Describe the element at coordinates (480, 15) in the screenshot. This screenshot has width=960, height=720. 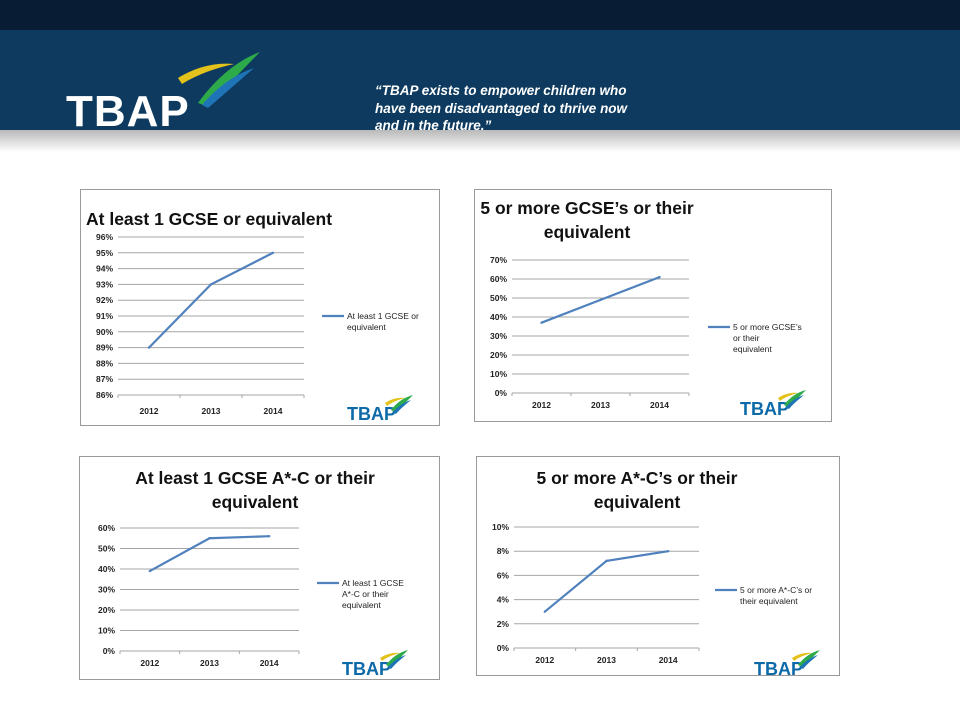
I see `top-strip` at that location.